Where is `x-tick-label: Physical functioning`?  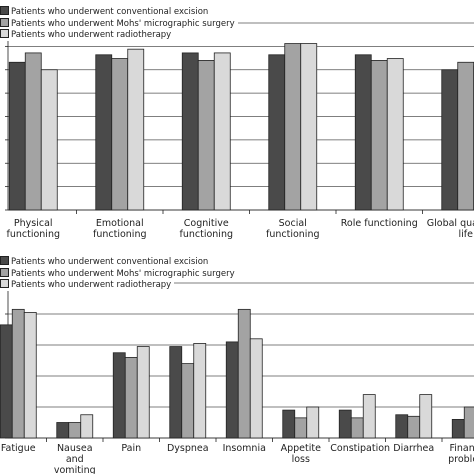
x-tick-label: Physical functioning is located at coordinates (33, 229).